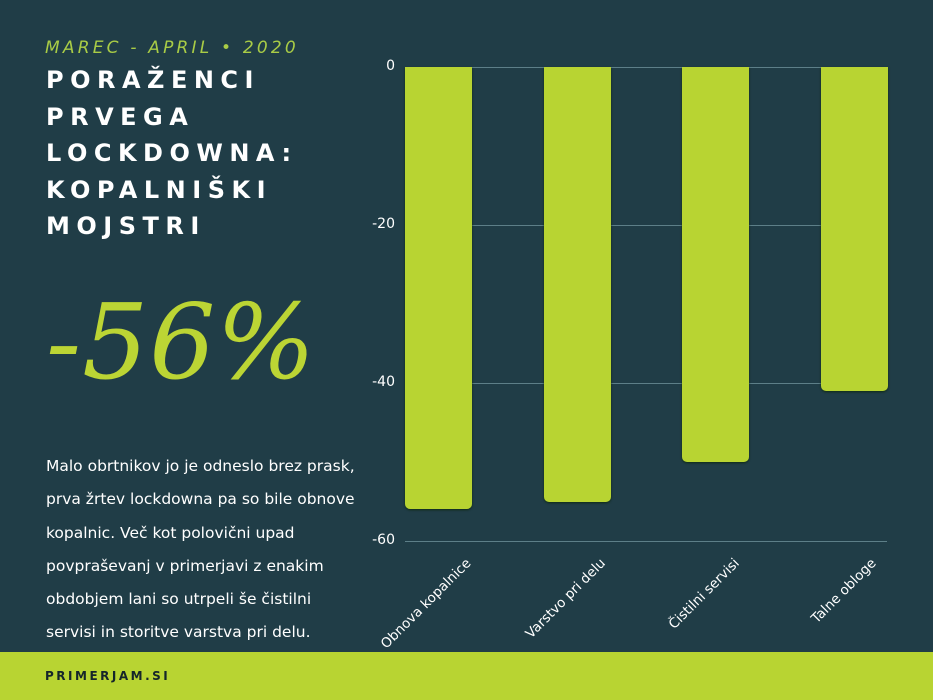 This screenshot has width=933, height=700. Describe the element at coordinates (108, 676) in the screenshot. I see `brand-logo-text: PRIMERJAM.SI` at that location.